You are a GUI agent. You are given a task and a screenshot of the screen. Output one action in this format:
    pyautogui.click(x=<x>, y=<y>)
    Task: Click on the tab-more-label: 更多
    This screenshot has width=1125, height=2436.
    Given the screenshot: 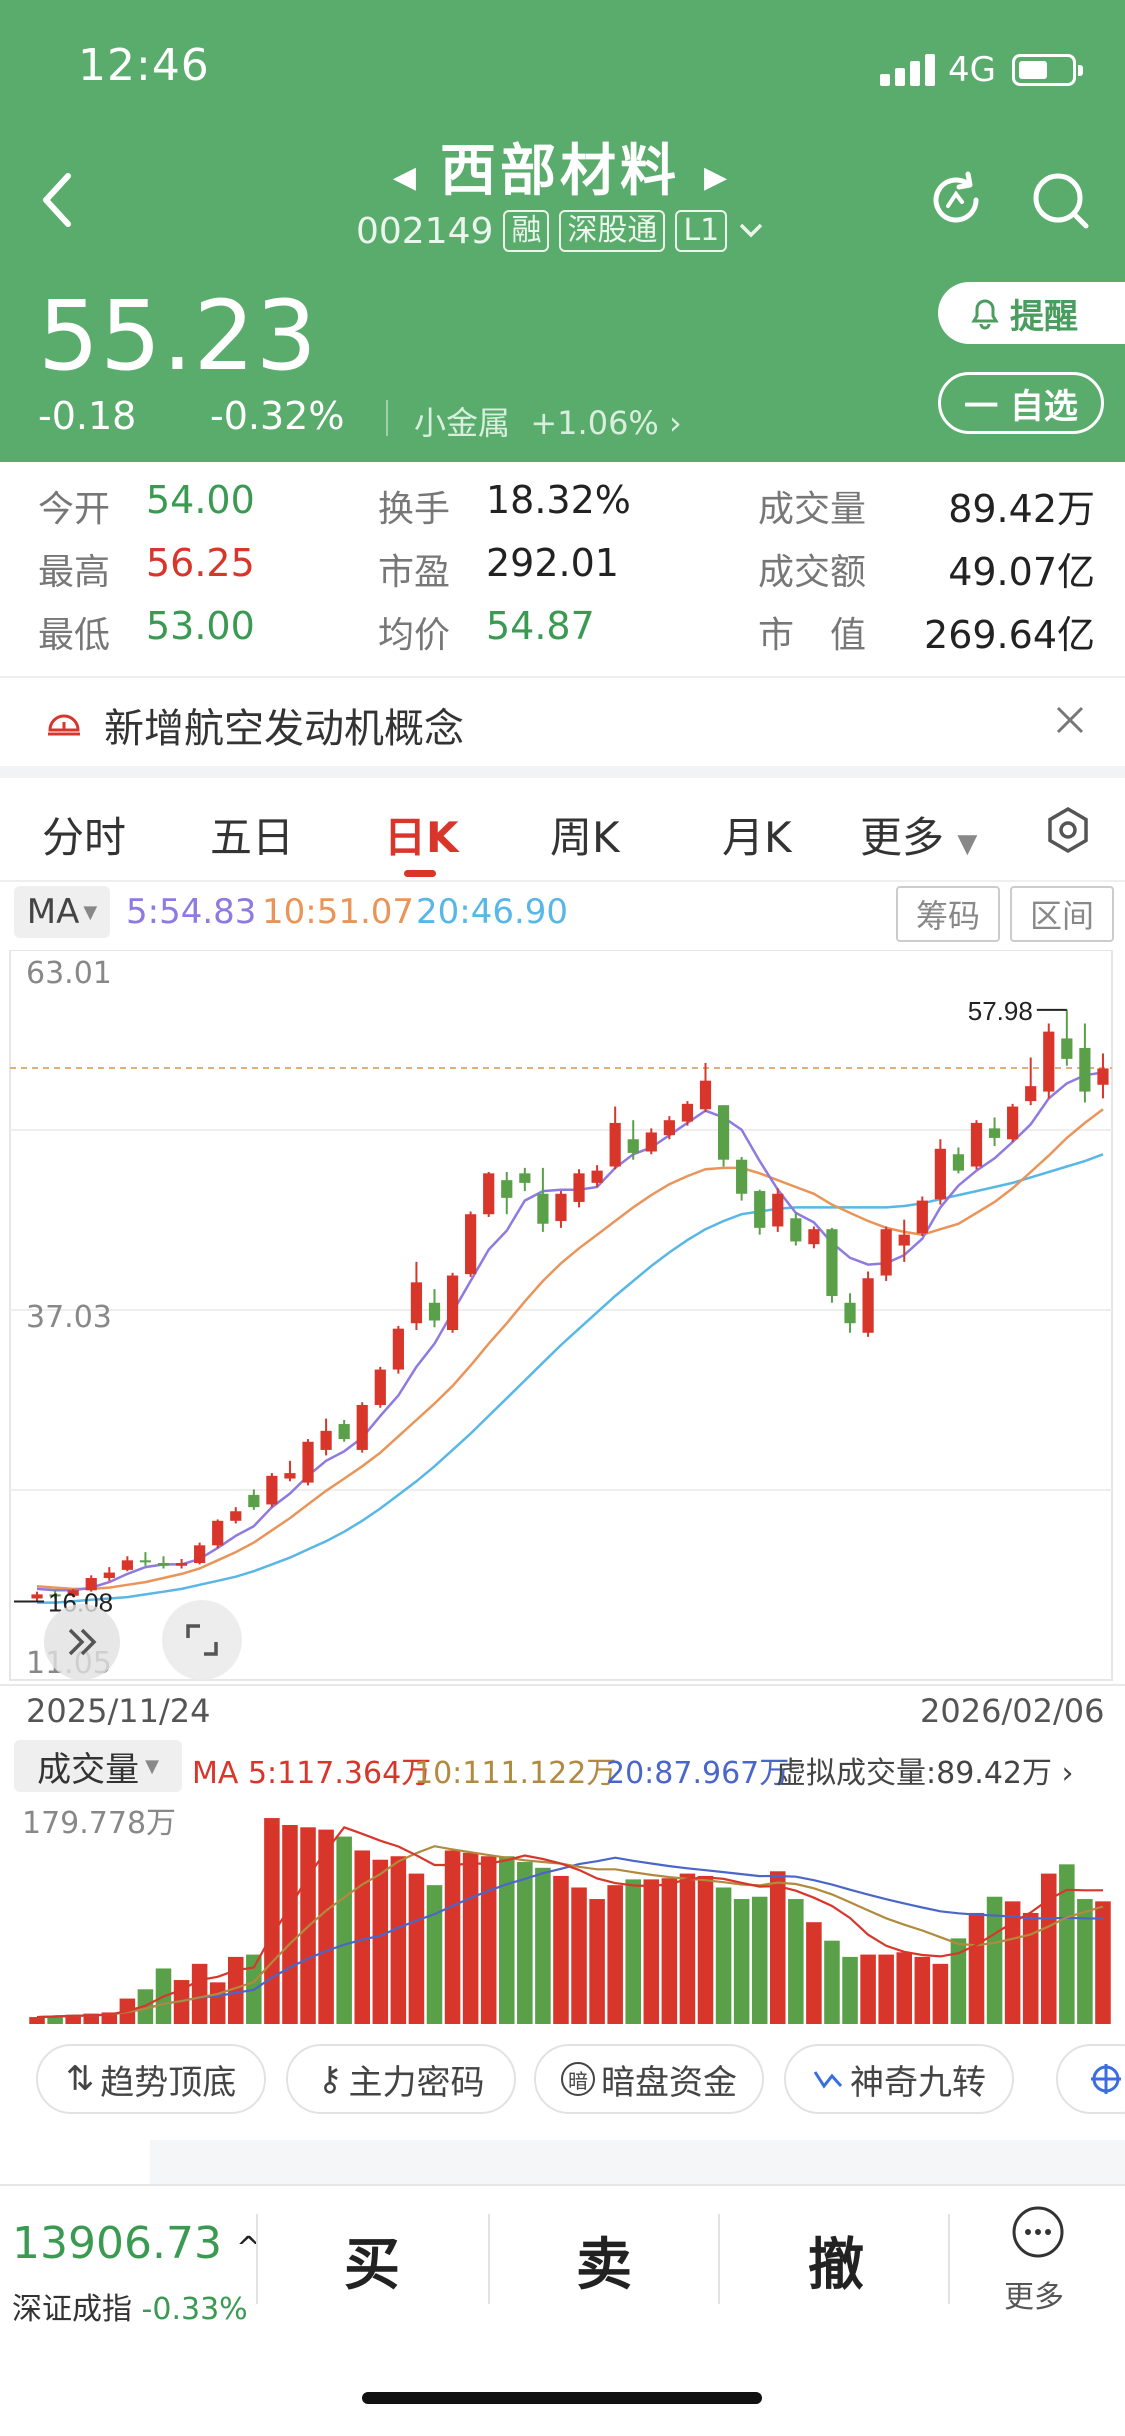 What is the action you would take?
    pyautogui.click(x=902, y=837)
    